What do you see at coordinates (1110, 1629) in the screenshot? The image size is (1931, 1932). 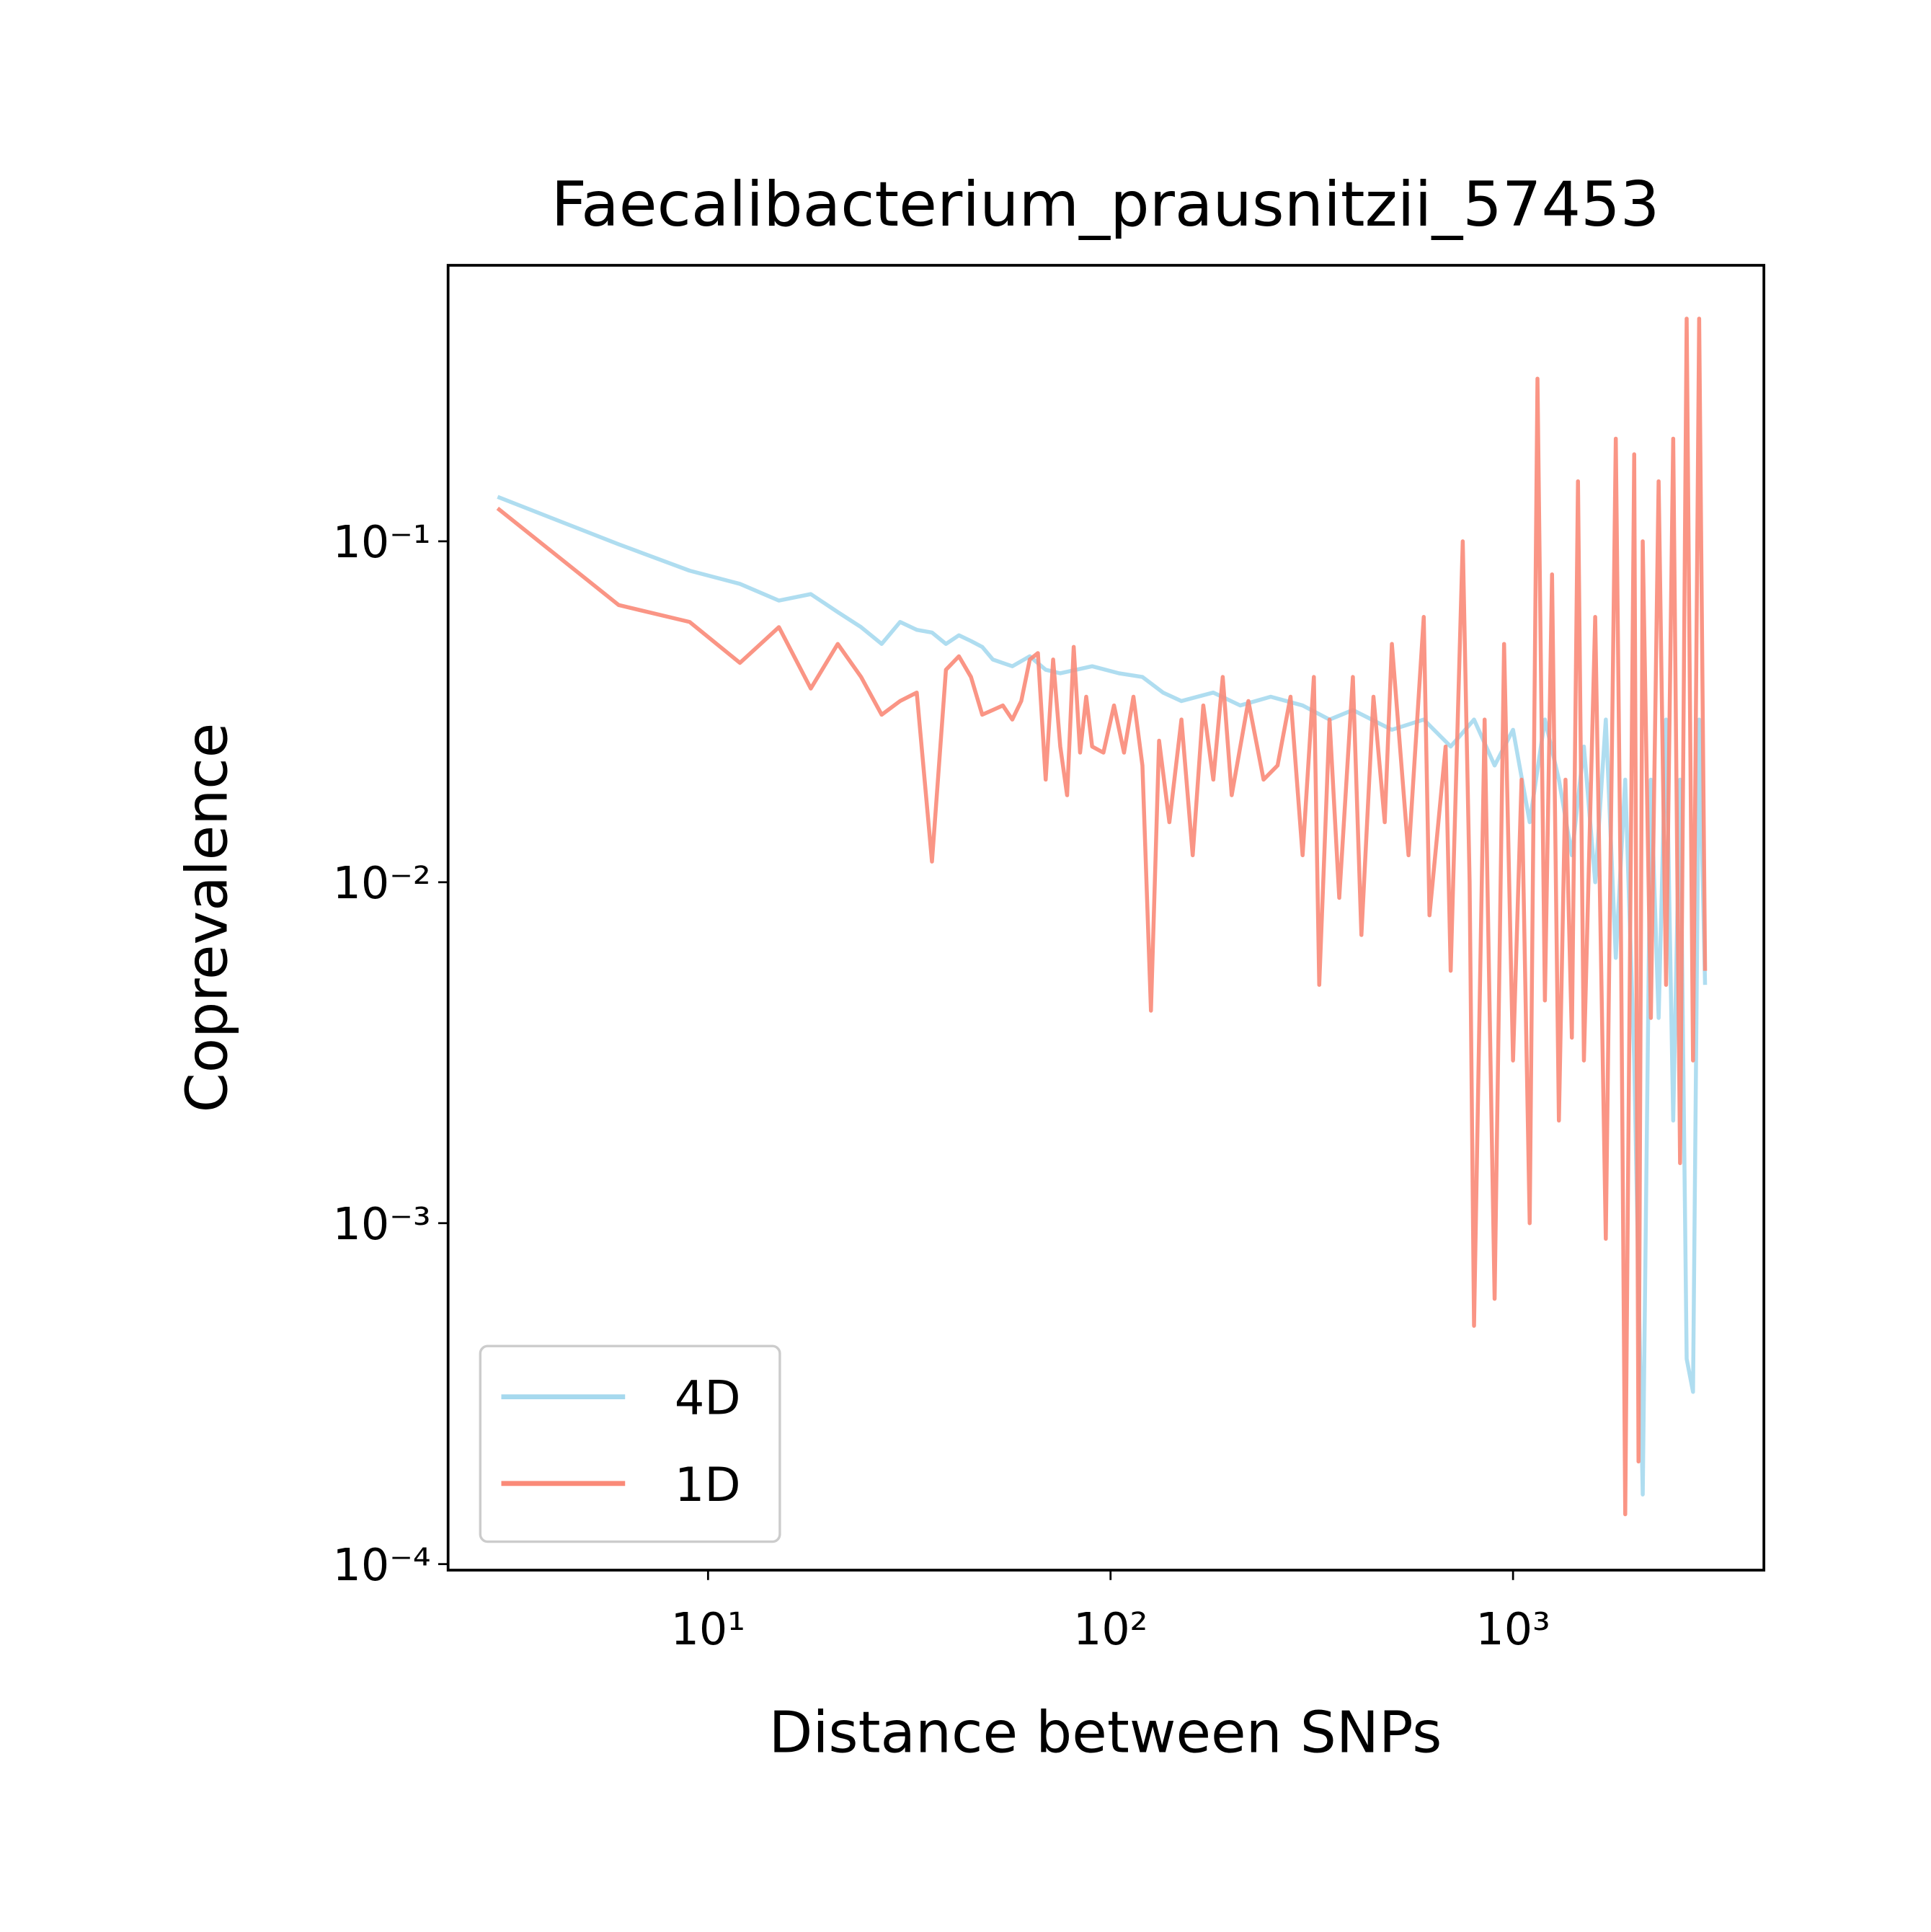 I see `x-tick-label: 10²` at bounding box center [1110, 1629].